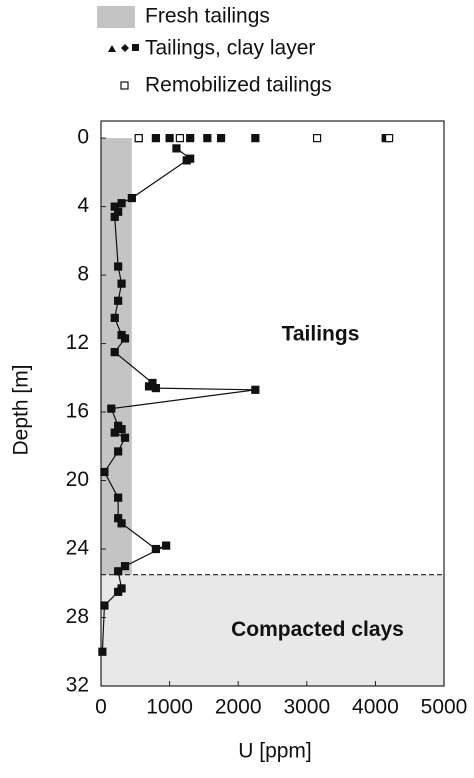 The height and width of the screenshot is (778, 474). What do you see at coordinates (78, 548) in the screenshot?
I see `y-tick-label: 24` at bounding box center [78, 548].